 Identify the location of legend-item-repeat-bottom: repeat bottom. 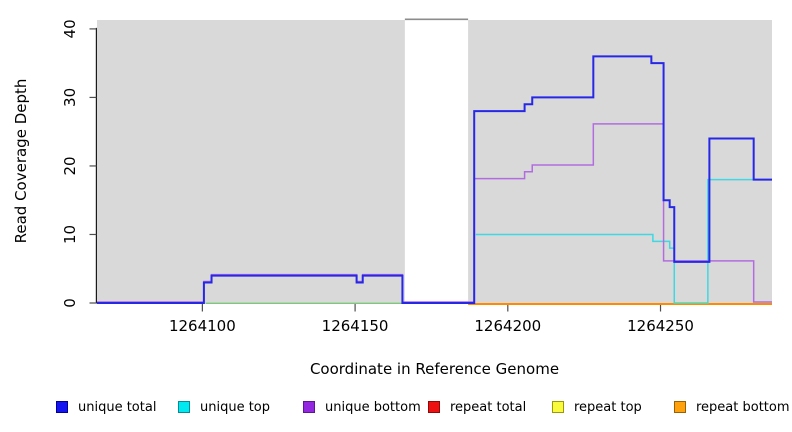
(732, 407).